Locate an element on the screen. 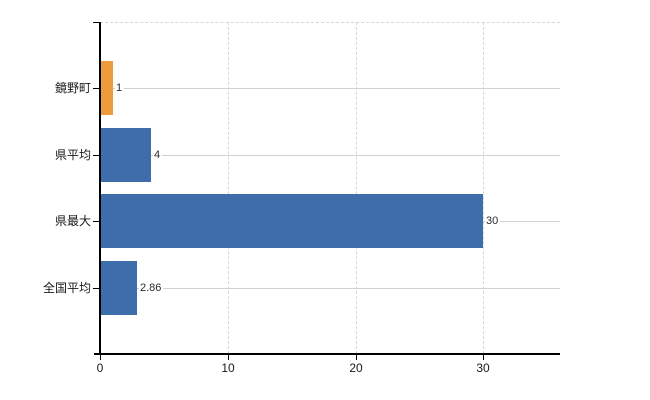 The image size is (650, 400). category-label: 鏡野町 is located at coordinates (72, 88).